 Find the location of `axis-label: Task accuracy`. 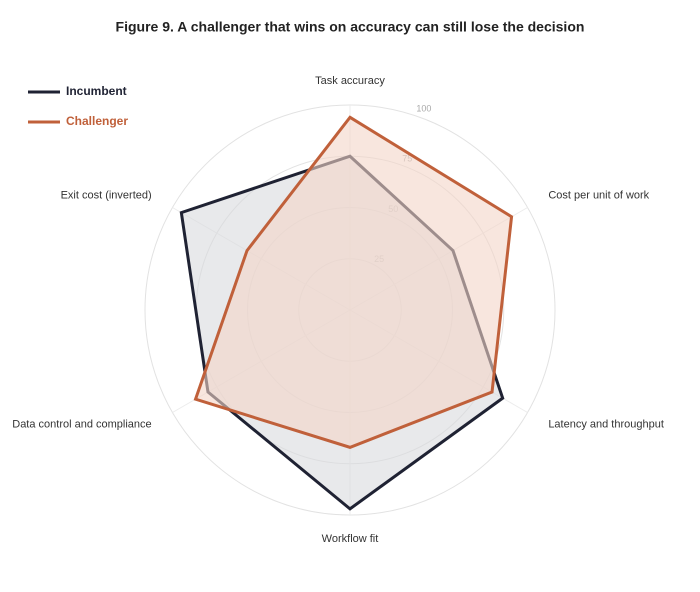

axis-label: Task accuracy is located at coordinates (350, 81).